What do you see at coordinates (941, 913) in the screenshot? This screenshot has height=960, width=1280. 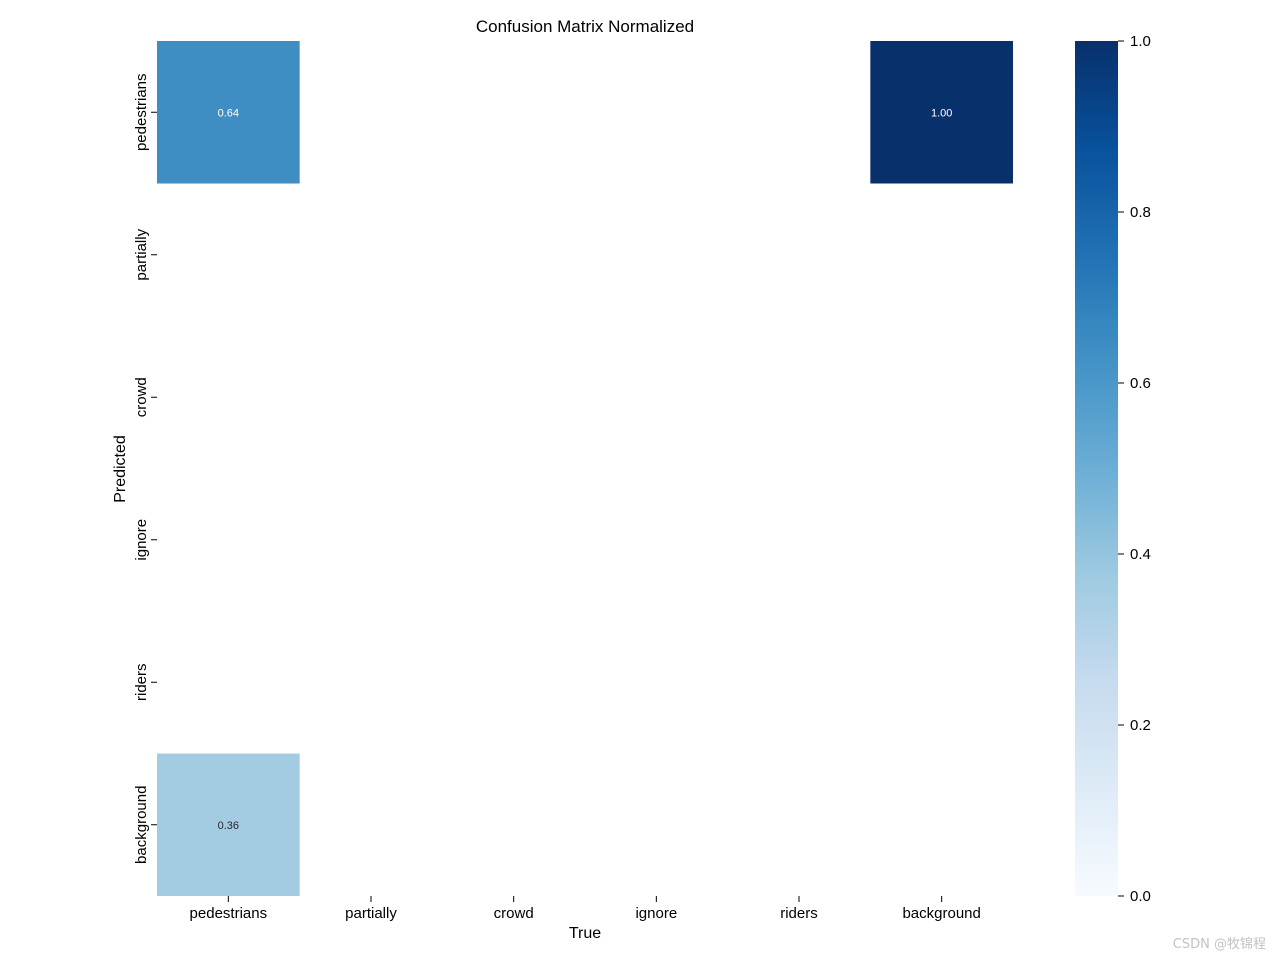 I see `x-tick-label-background: background` at bounding box center [941, 913].